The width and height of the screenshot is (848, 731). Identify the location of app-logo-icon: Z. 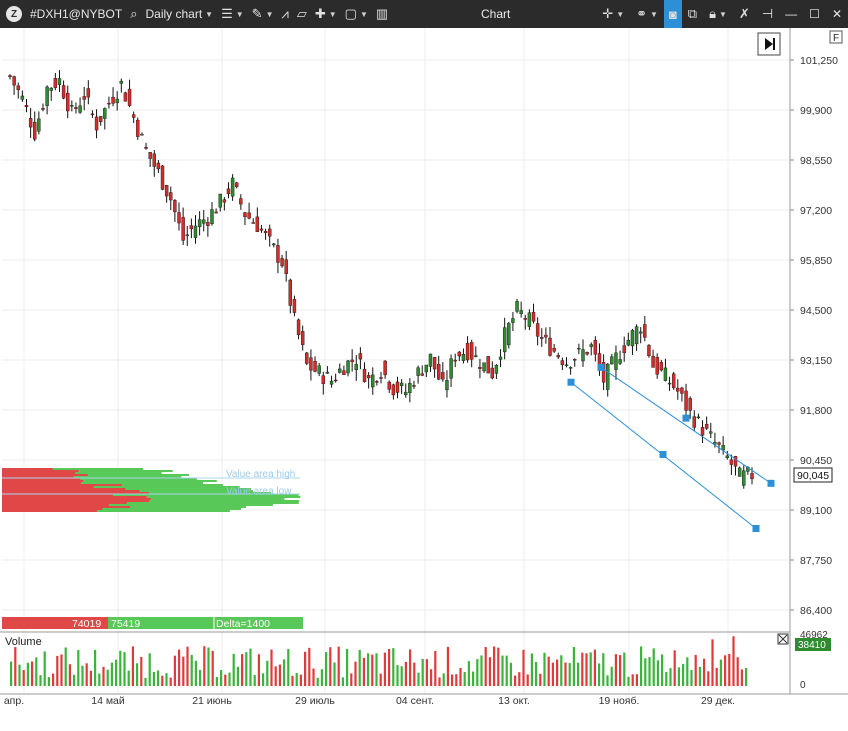
(14, 14).